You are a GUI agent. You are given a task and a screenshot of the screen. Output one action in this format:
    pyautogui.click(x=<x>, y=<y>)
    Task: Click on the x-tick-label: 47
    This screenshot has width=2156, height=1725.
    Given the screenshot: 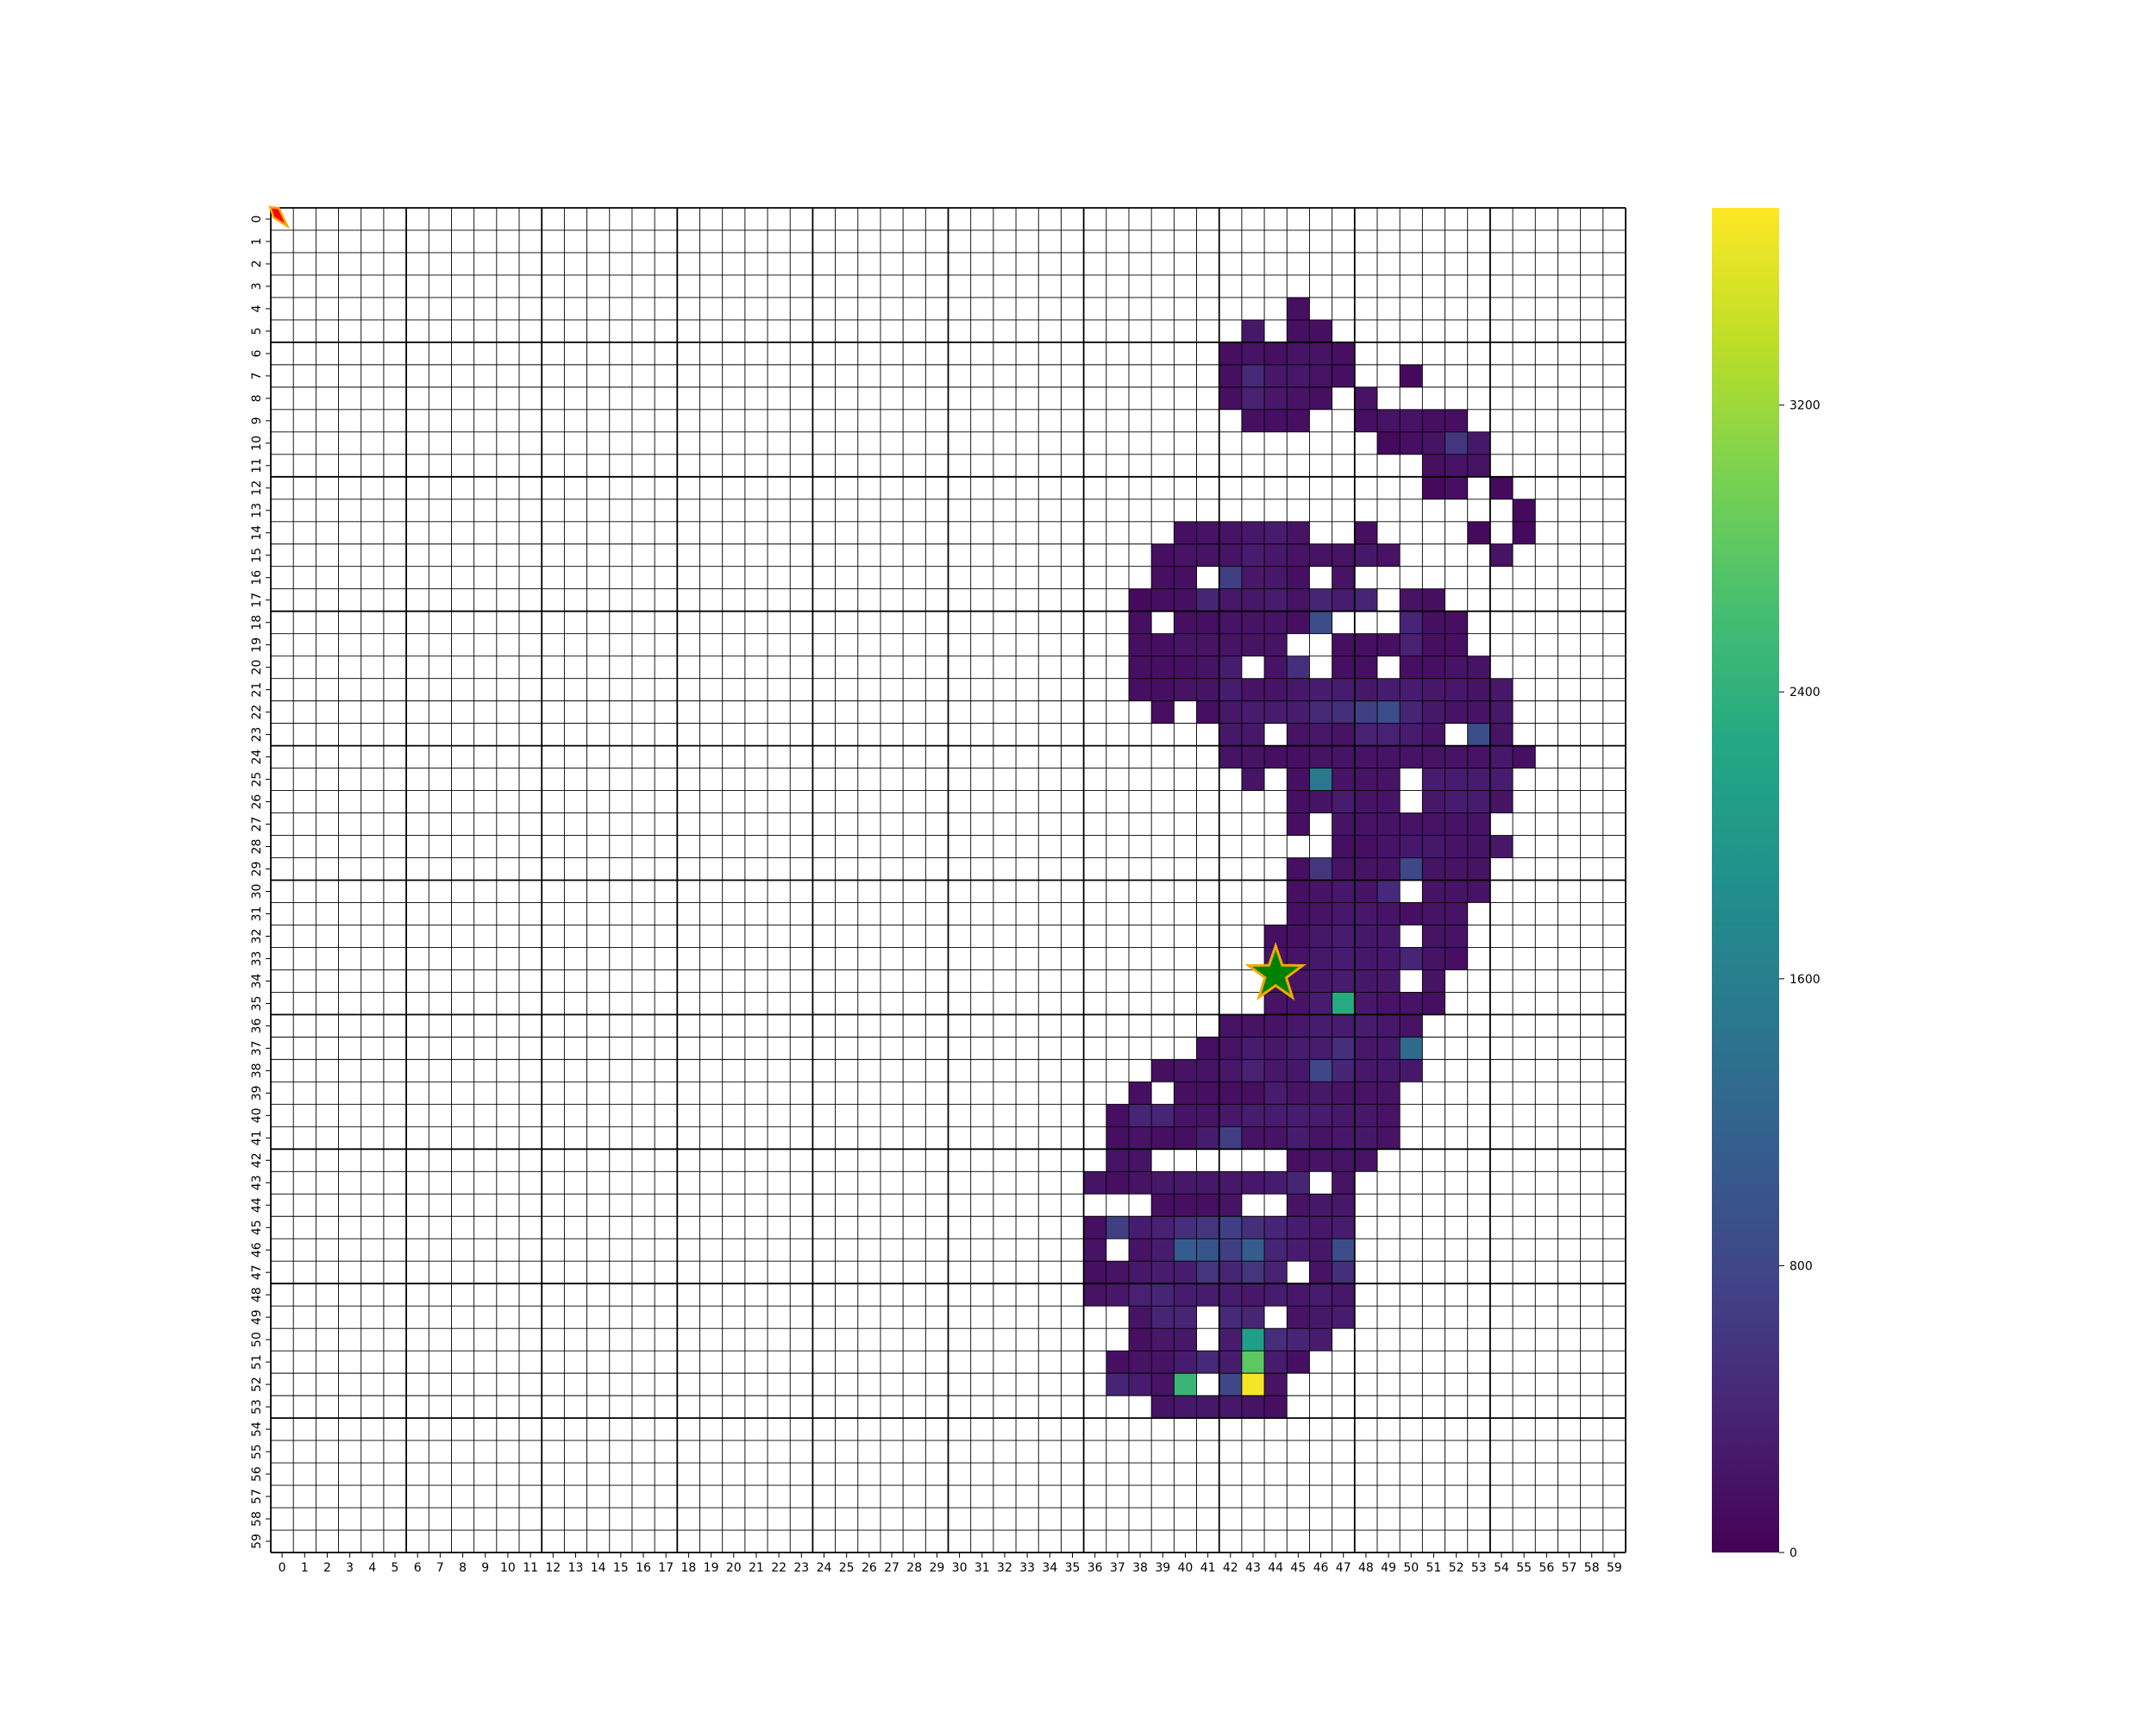 What is the action you would take?
    pyautogui.click(x=1343, y=1568)
    